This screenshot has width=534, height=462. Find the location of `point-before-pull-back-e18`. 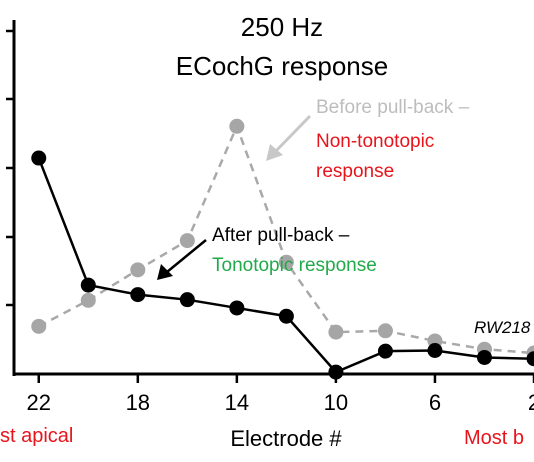

point-before-pull-back-e18 is located at coordinates (138, 270).